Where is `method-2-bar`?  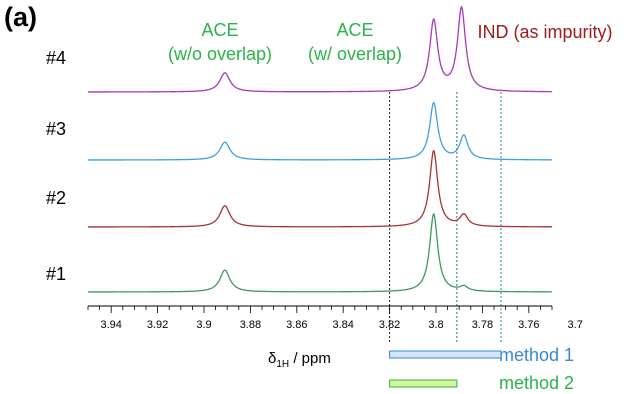
method-2-bar is located at coordinates (423, 383).